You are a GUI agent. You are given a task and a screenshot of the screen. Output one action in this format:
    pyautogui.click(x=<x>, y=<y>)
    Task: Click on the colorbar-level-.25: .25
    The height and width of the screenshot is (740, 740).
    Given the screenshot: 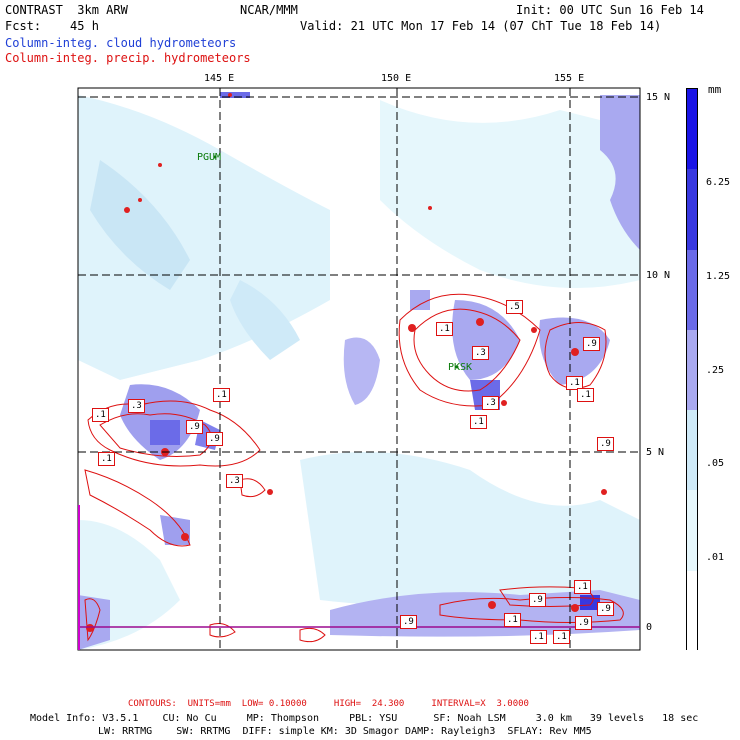 What is the action you would take?
    pyautogui.click(x=715, y=370)
    